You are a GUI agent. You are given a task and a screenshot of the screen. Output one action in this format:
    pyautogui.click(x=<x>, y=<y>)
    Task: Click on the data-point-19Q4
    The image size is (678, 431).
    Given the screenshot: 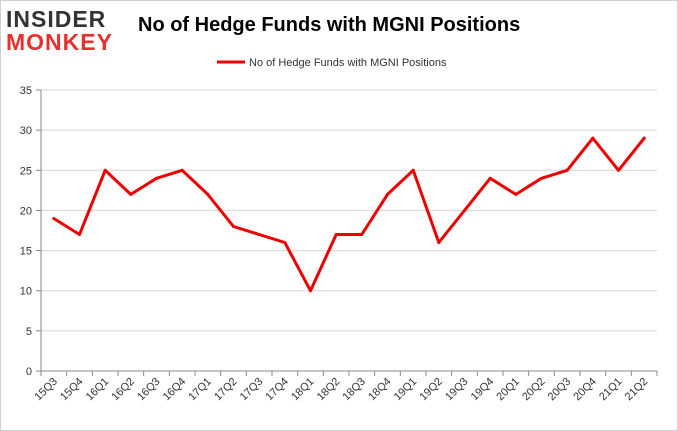 What is the action you would take?
    pyautogui.click(x=490, y=178)
    